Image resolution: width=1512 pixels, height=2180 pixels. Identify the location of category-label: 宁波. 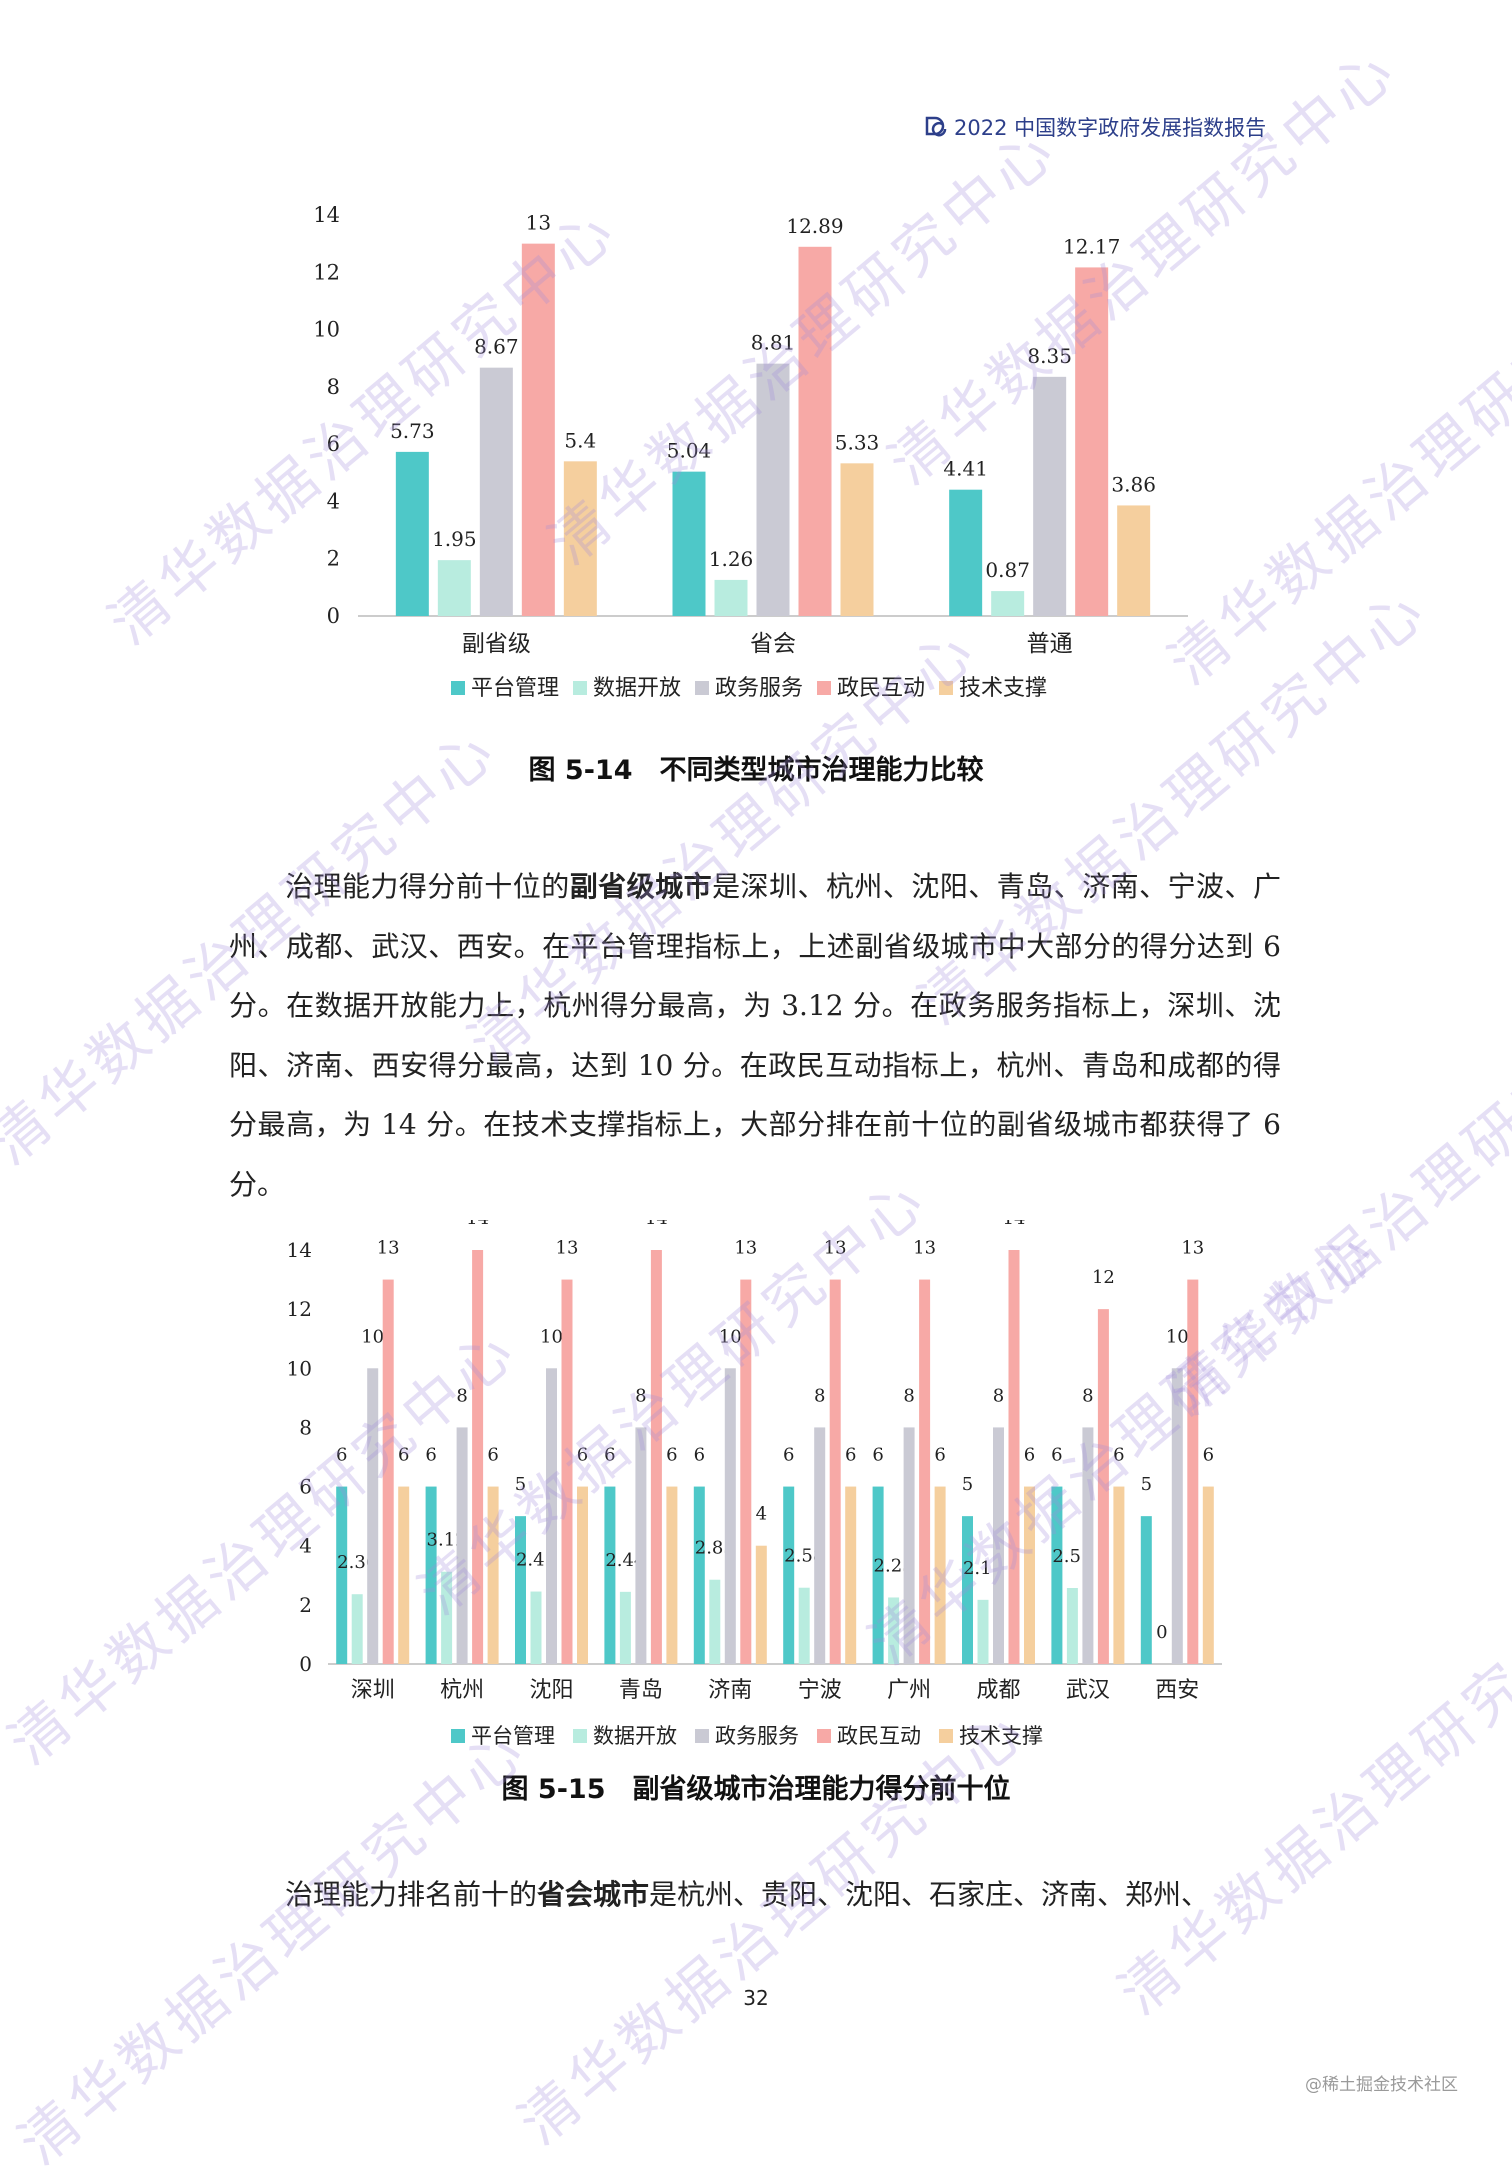
(820, 1690).